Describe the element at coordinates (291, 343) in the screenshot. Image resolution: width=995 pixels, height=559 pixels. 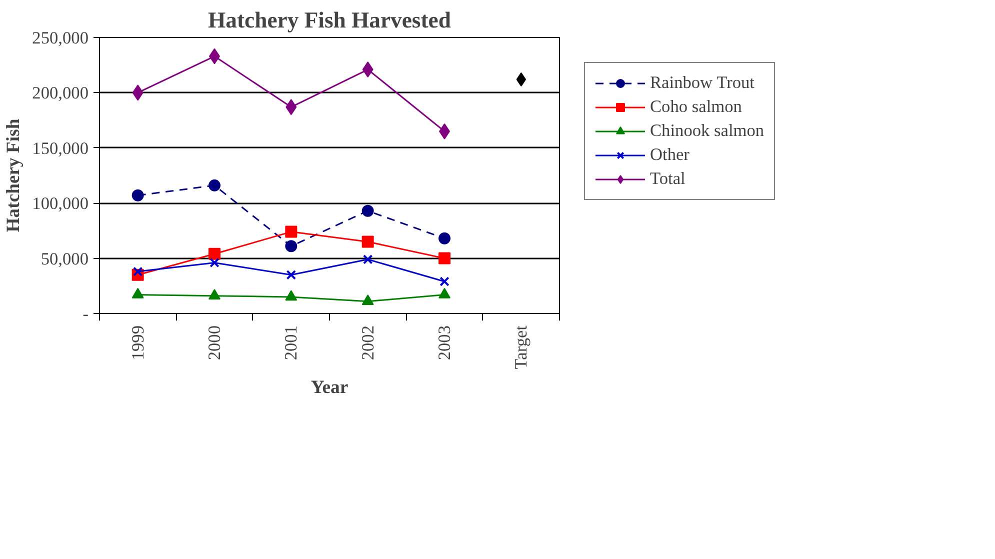
I see `x-tick-label: 2001` at that location.